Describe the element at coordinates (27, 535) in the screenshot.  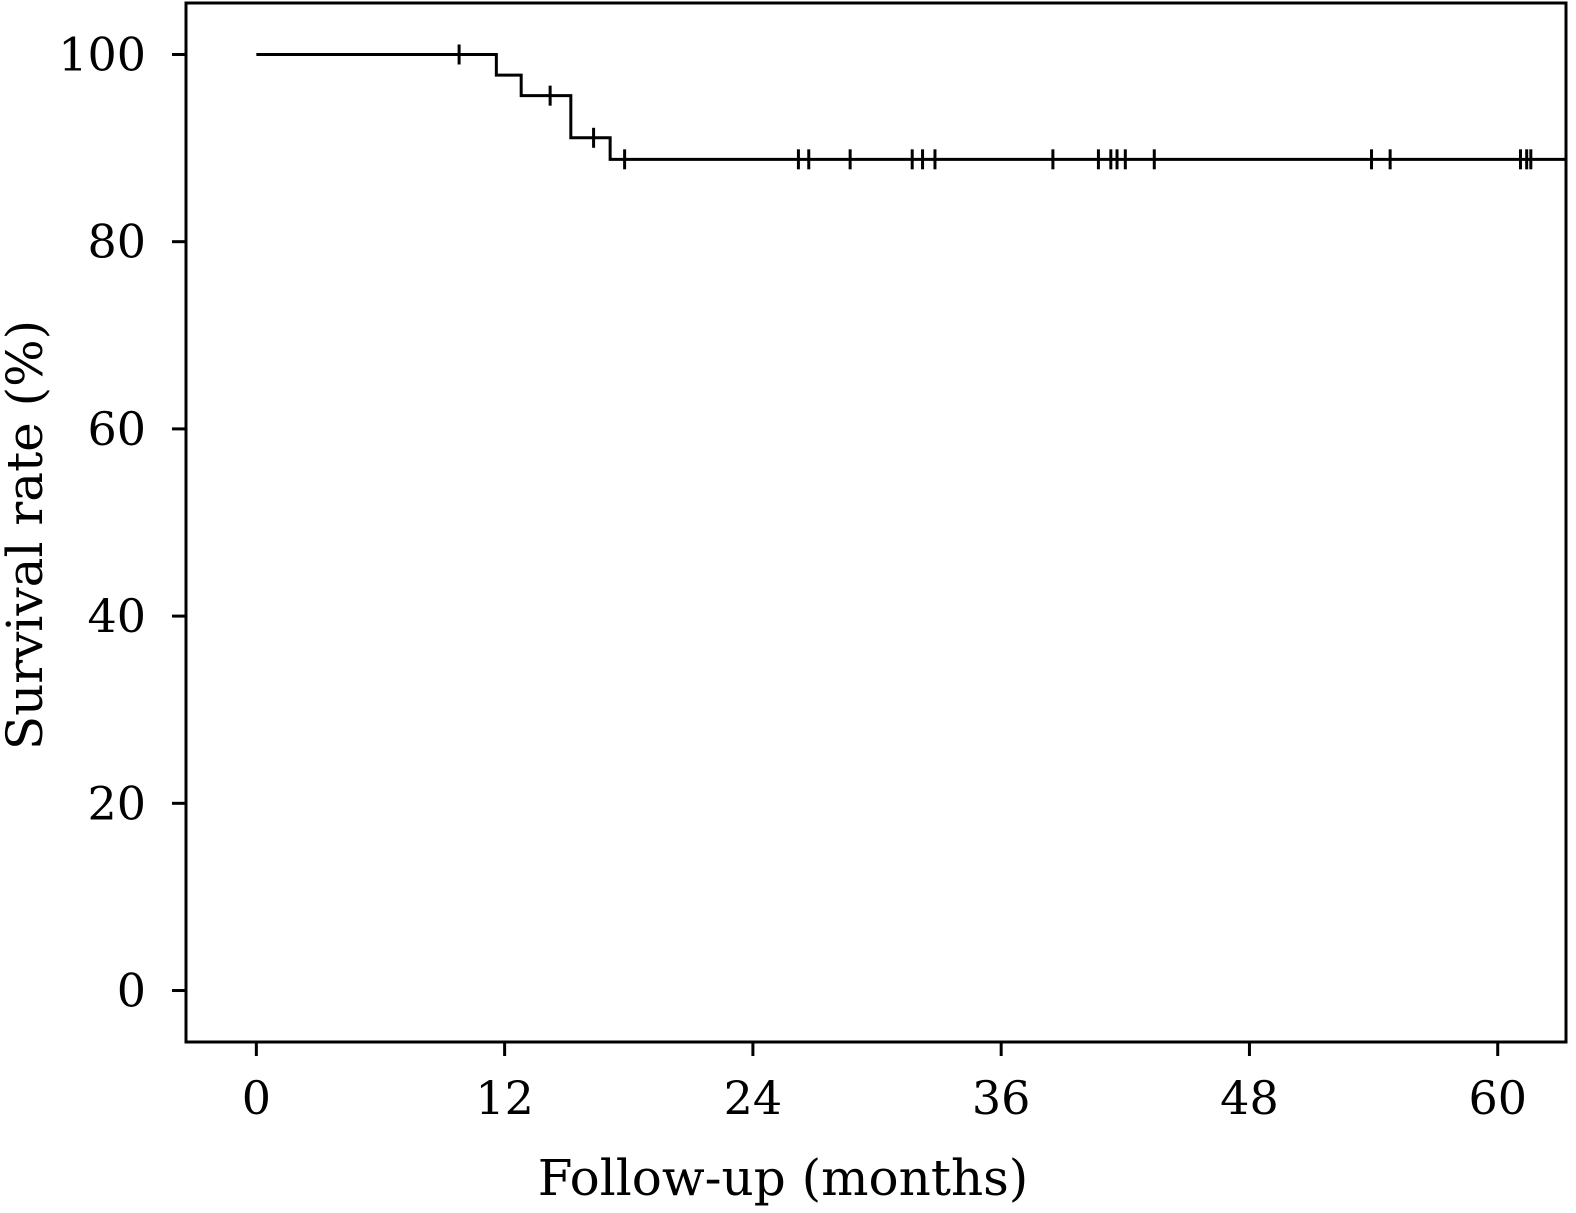
I see `y-axis-label: Survival rate (%)` at that location.